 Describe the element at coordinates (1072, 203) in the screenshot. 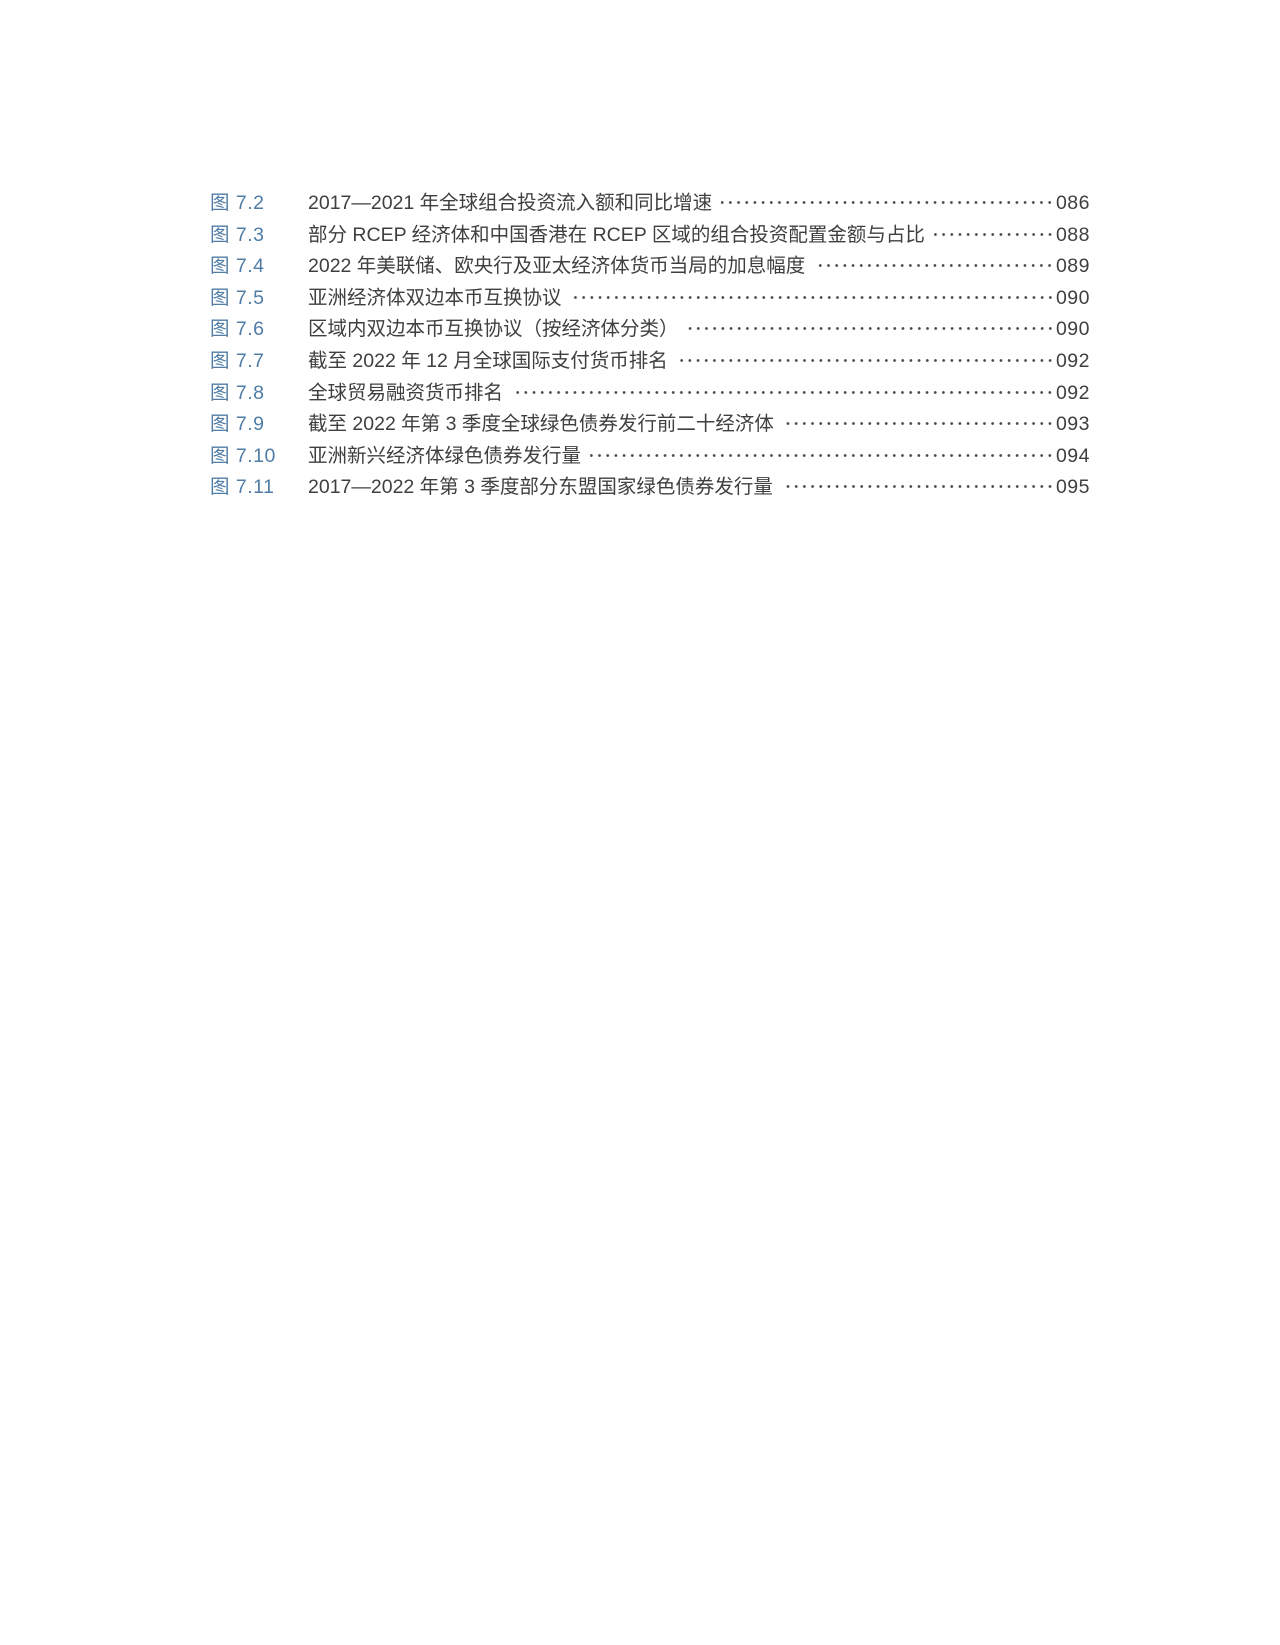

I see `page-number: 086` at that location.